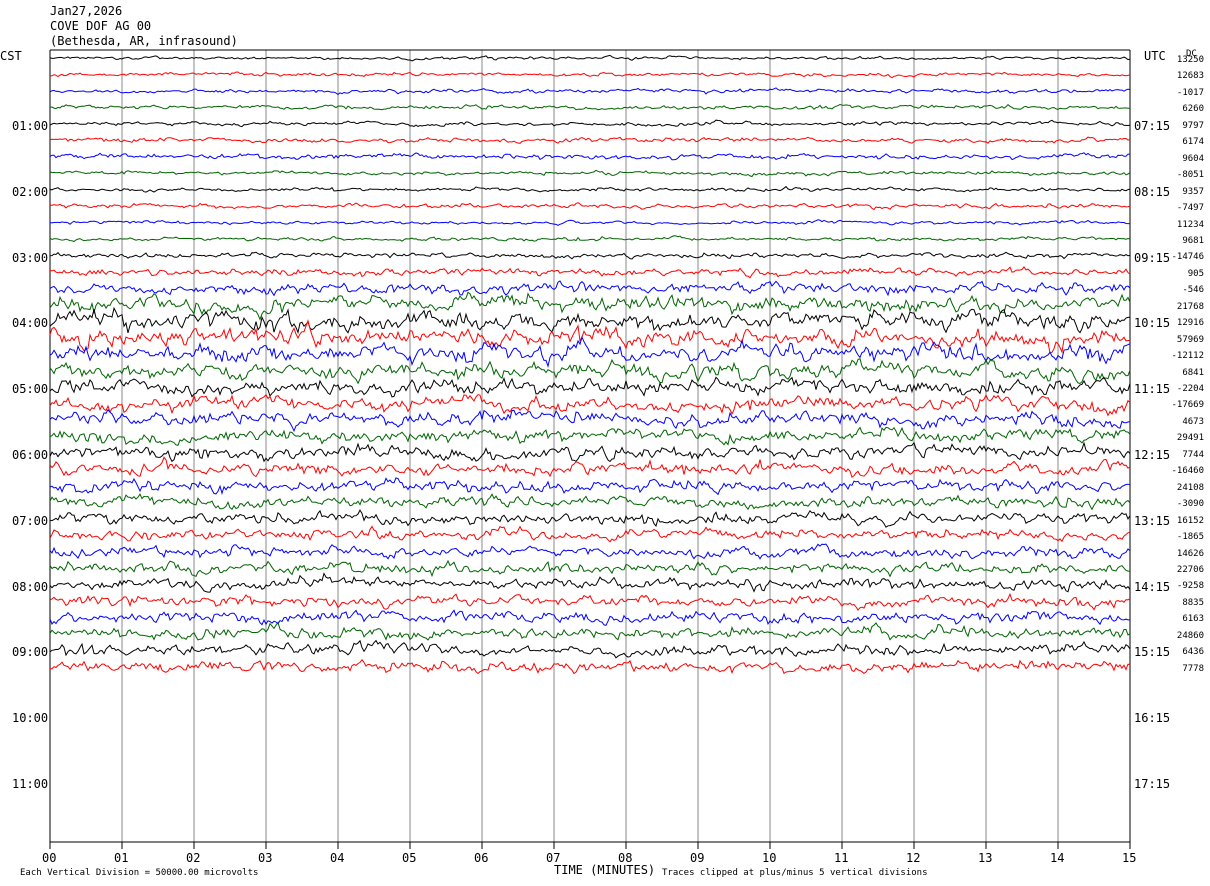  What do you see at coordinates (769, 858) in the screenshot?
I see `x-tick-label: 10` at bounding box center [769, 858].